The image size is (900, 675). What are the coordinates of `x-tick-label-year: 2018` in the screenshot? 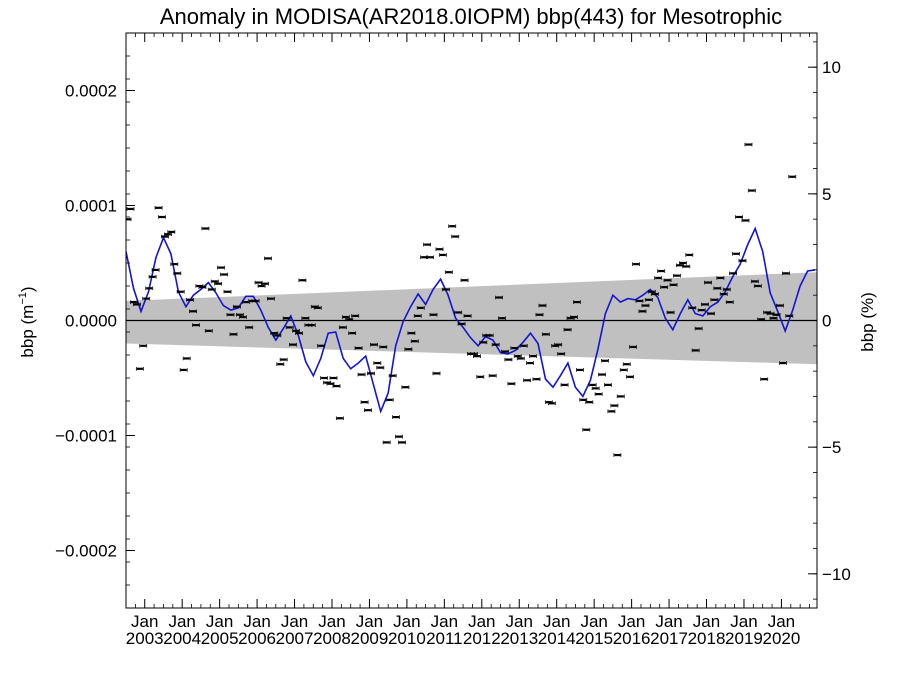 It's located at (707, 638).